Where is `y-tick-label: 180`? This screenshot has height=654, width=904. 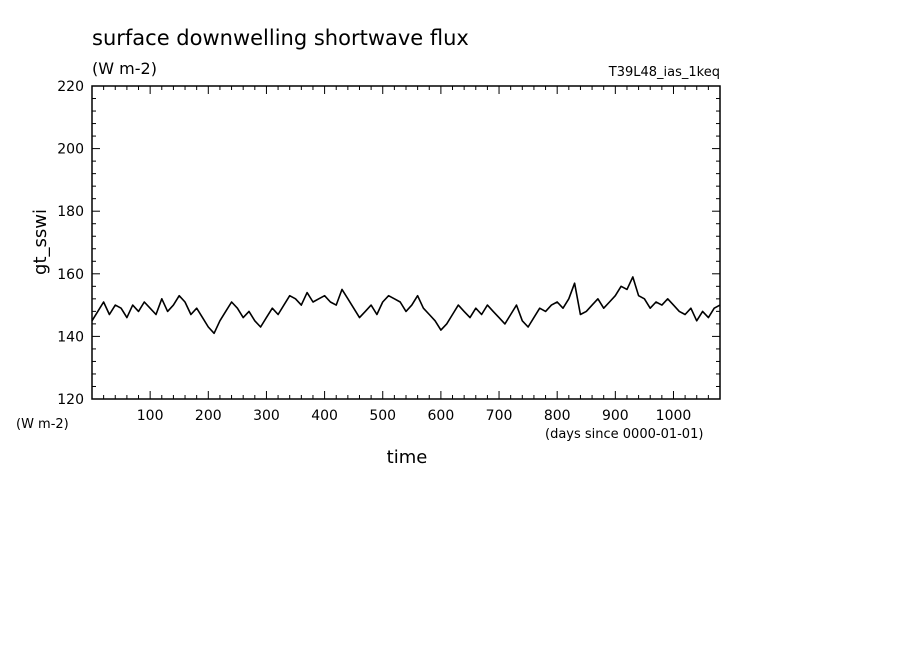
y-tick-label: 180 is located at coordinates (70, 212).